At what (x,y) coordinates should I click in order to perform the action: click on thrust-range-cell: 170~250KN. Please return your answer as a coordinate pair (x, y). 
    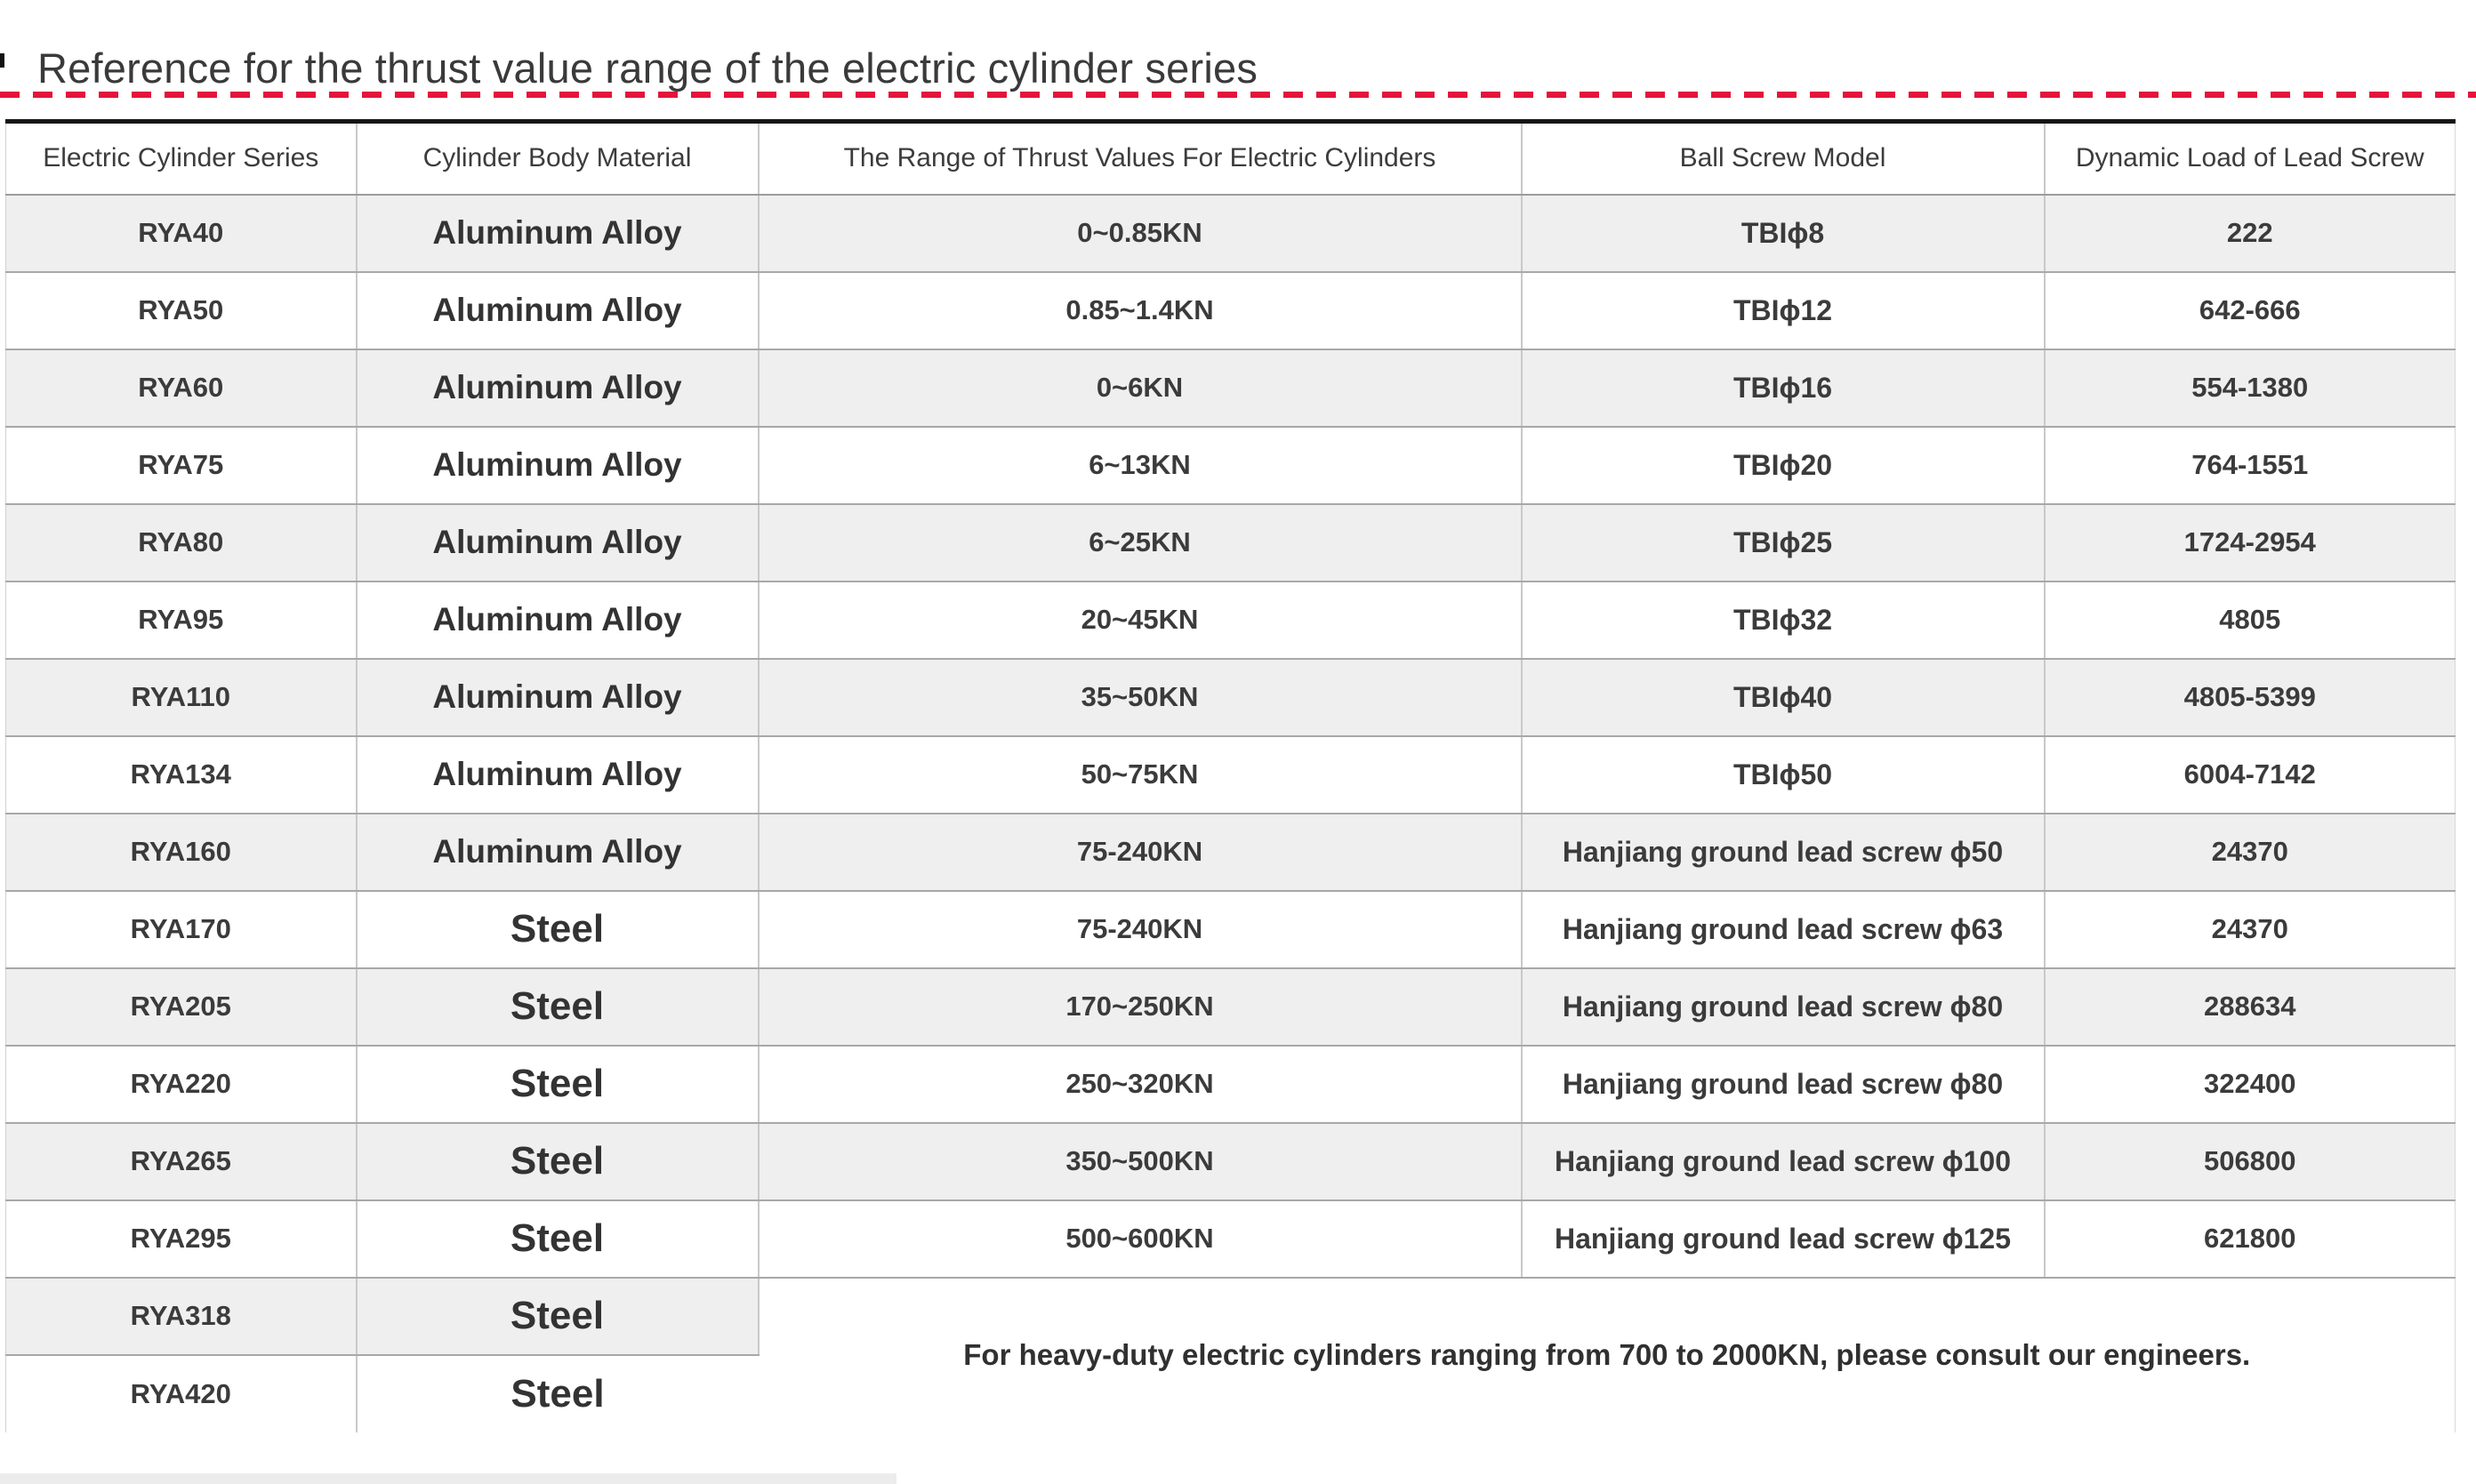
    Looking at the image, I should click on (1140, 1007).